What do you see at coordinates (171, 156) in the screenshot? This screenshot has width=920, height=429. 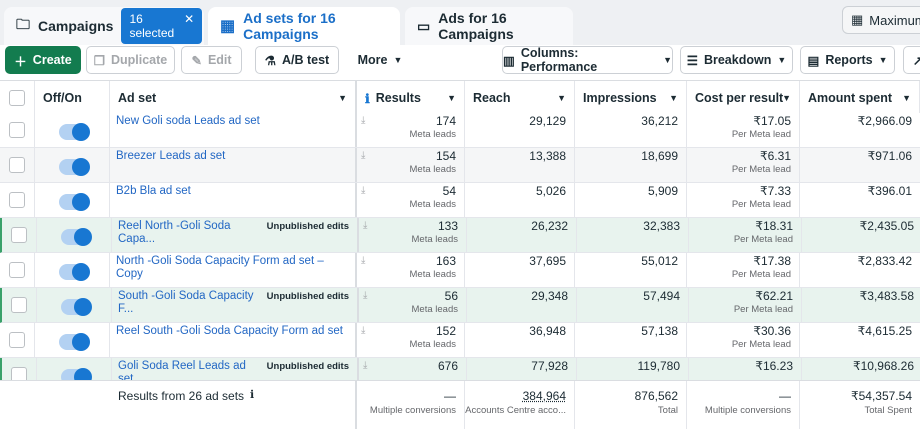 I see `adset-name-link: Breezer Leads ad set` at bounding box center [171, 156].